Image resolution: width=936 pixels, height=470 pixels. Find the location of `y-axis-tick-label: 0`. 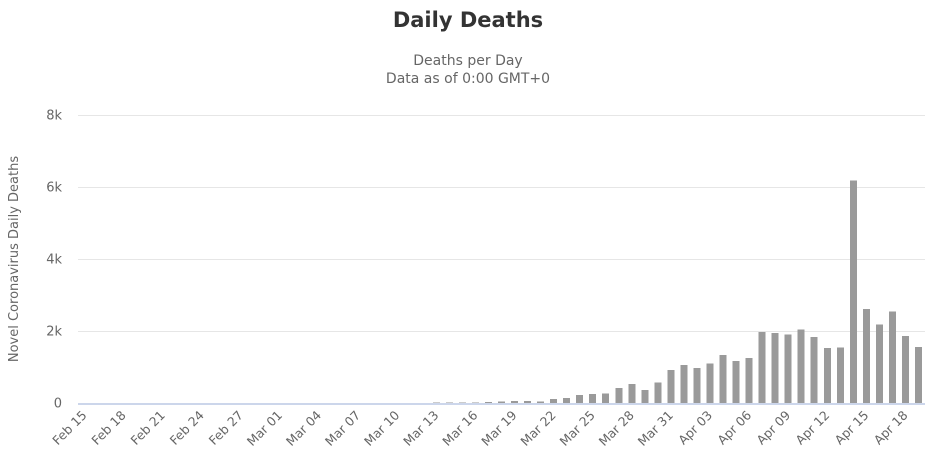

y-axis-tick-label: 0 is located at coordinates (58, 404).